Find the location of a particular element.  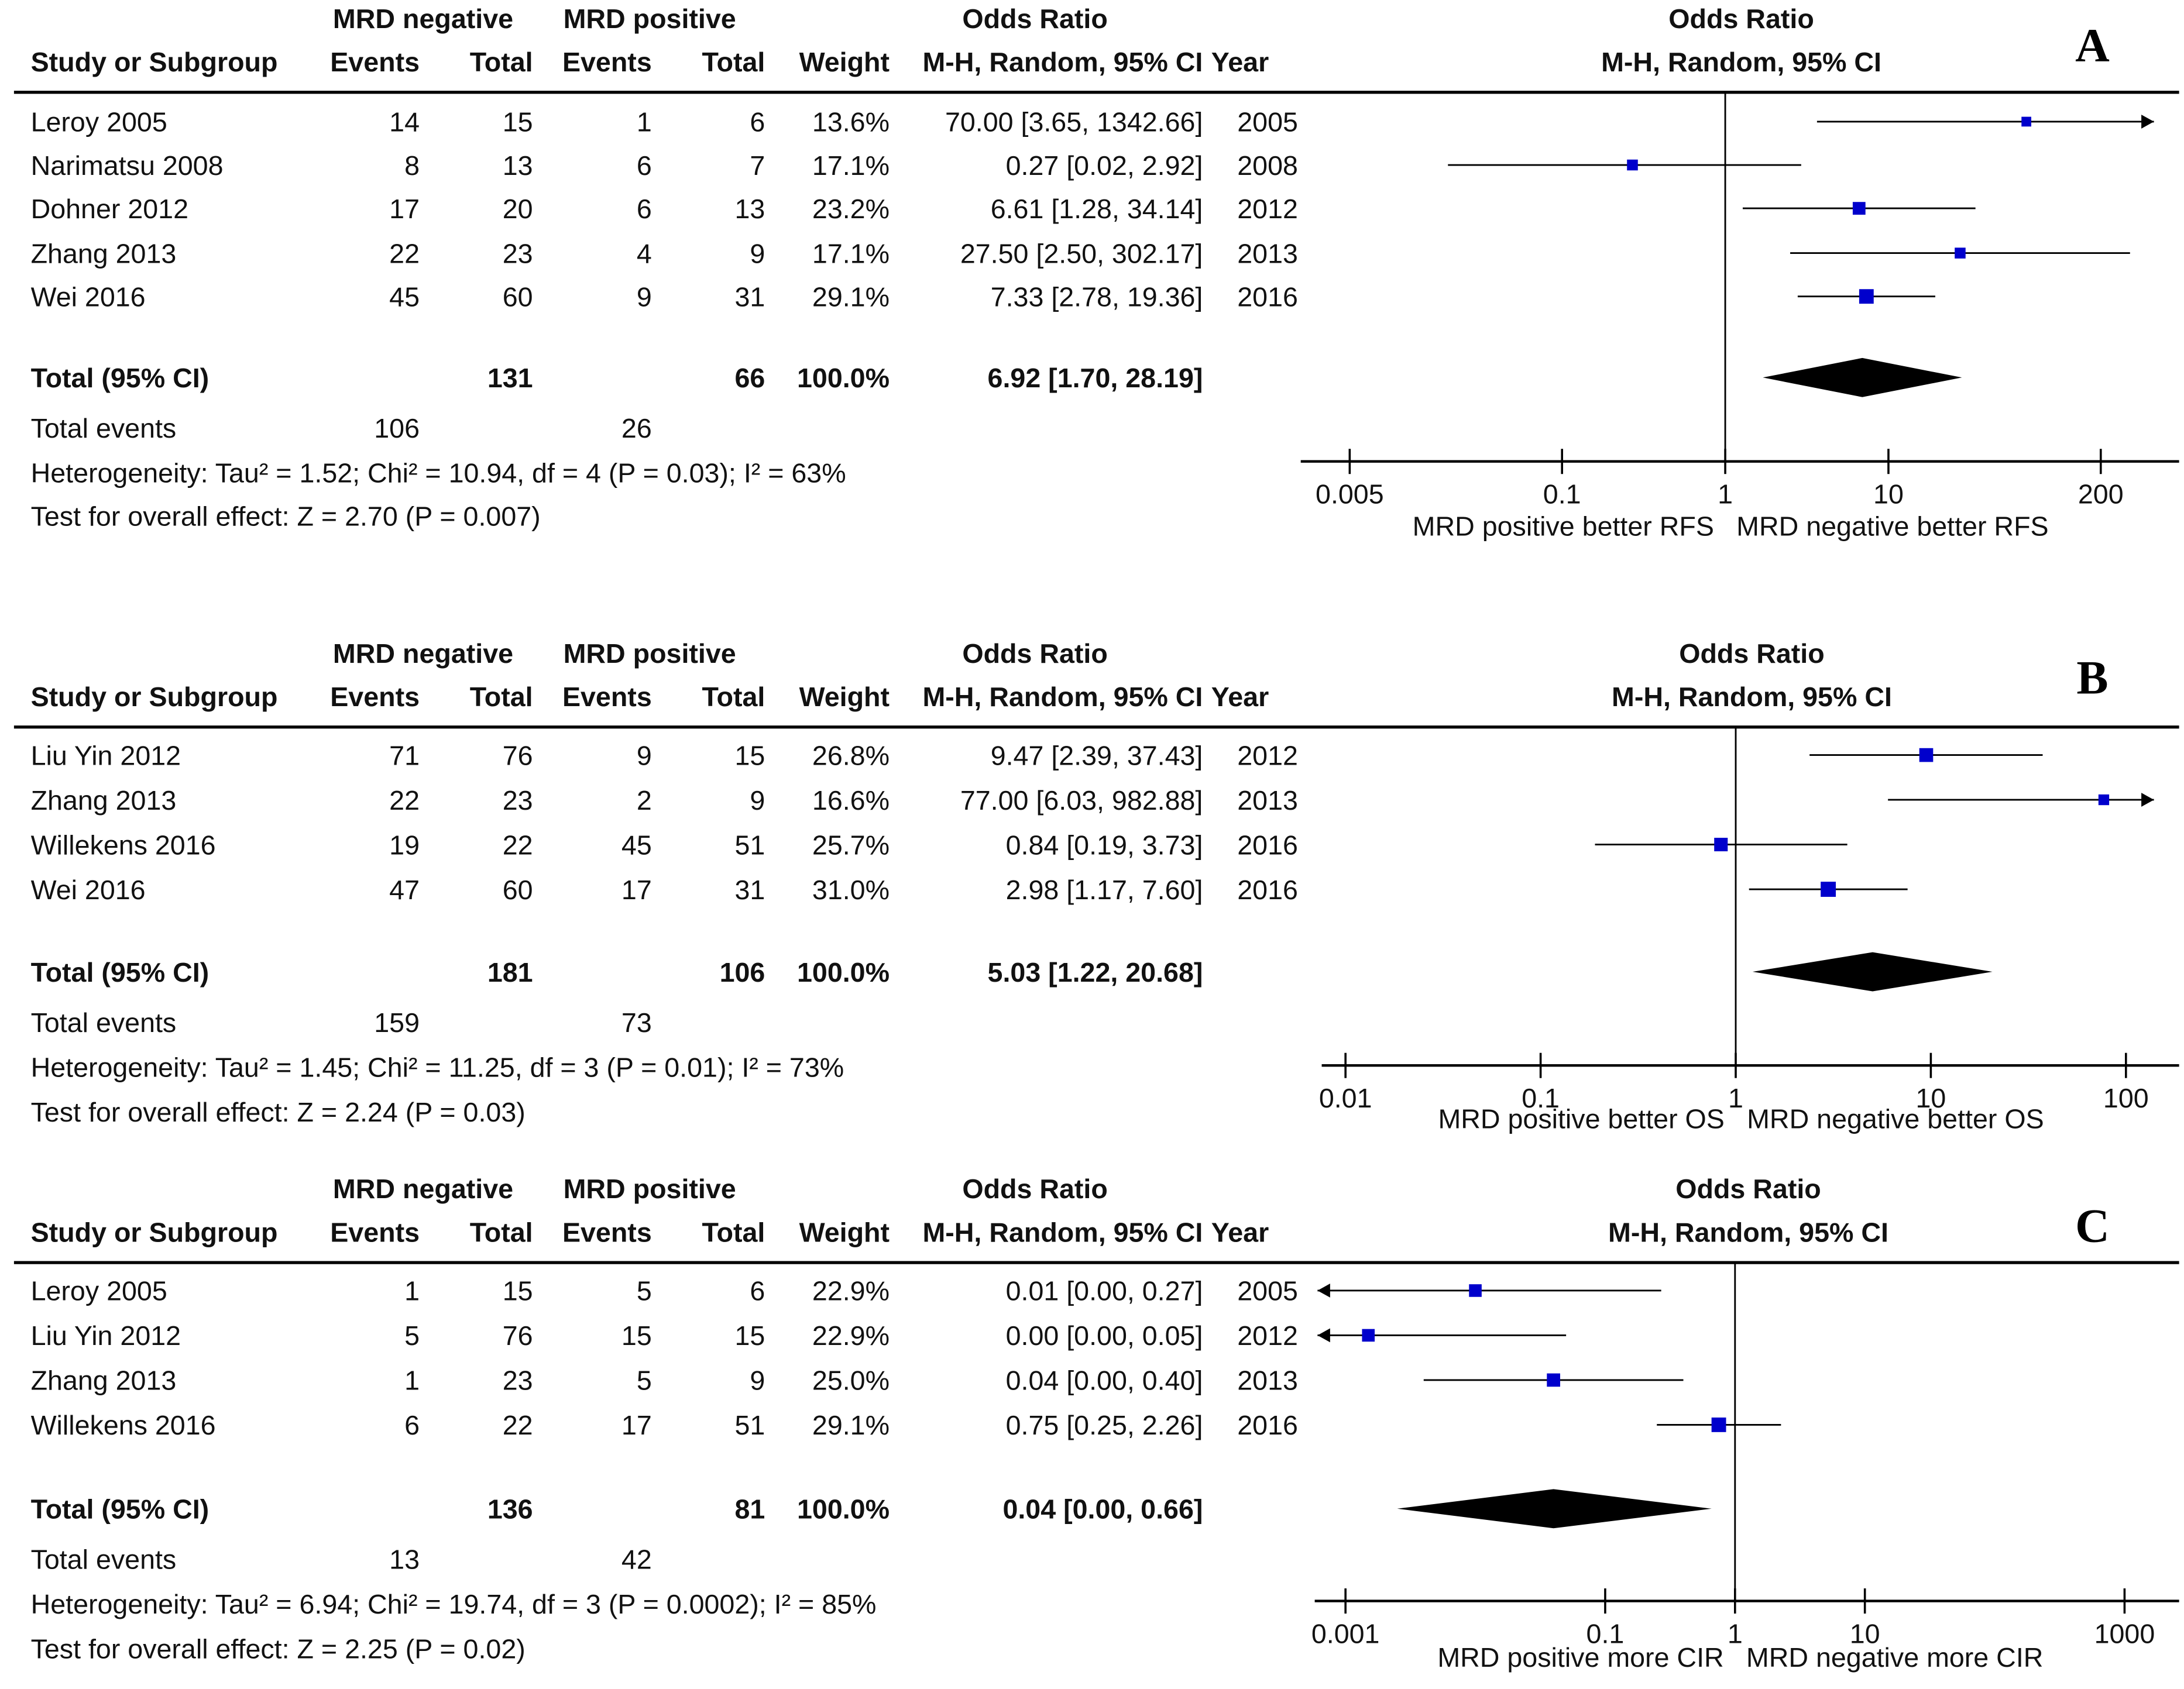

year-header: Year is located at coordinates (1240, 697).